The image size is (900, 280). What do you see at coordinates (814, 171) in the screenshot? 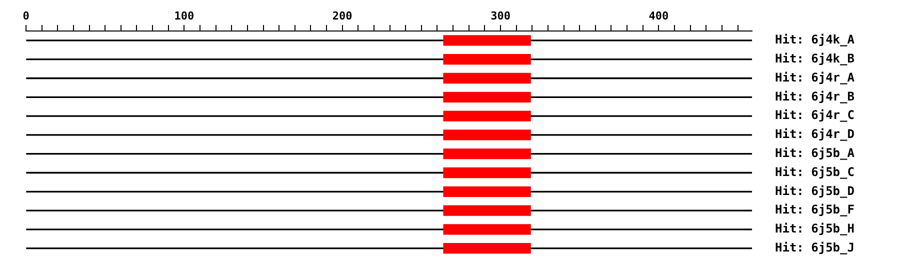
I see `y-tick-label: Hit: 6j5b_C` at bounding box center [814, 171].